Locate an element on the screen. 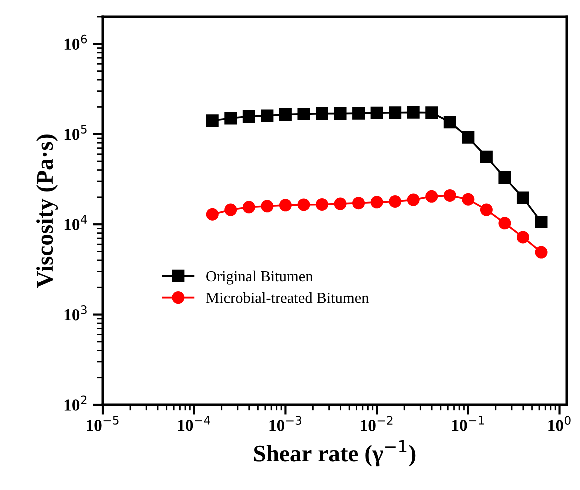 The width and height of the screenshot is (580, 490). x-tick-label: 10$^{−5}$ is located at coordinates (103, 424).